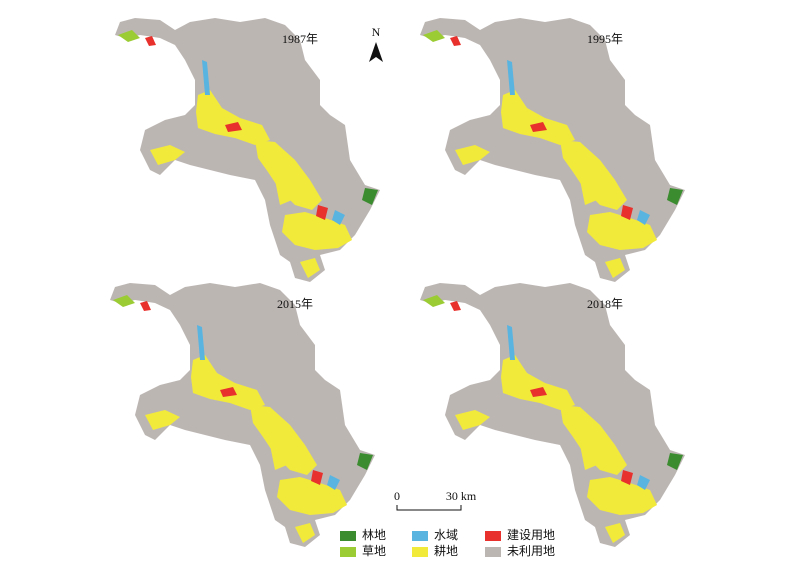 The width and height of the screenshot is (800, 574). I want to click on north-label: N, so click(376, 32).